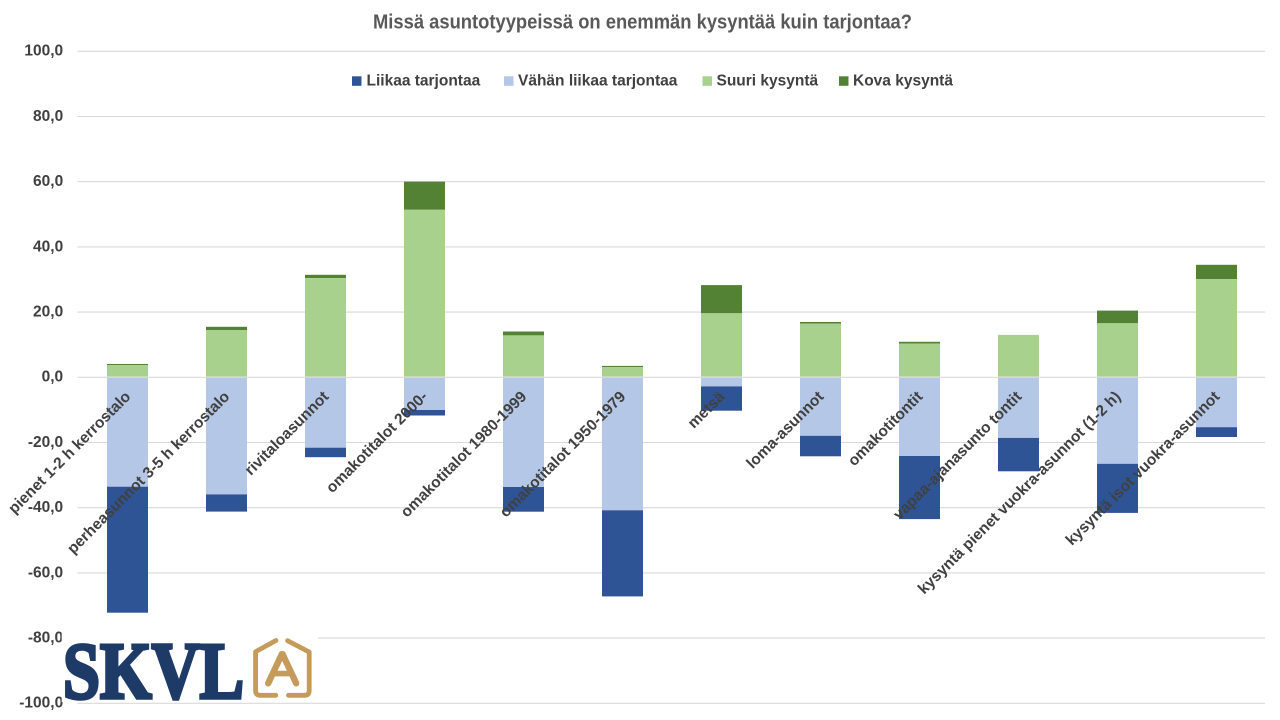 This screenshot has height=720, width=1280. Describe the element at coordinates (424, 81) in the screenshot. I see `svg-text: Liikaa tarjontaa` at that location.